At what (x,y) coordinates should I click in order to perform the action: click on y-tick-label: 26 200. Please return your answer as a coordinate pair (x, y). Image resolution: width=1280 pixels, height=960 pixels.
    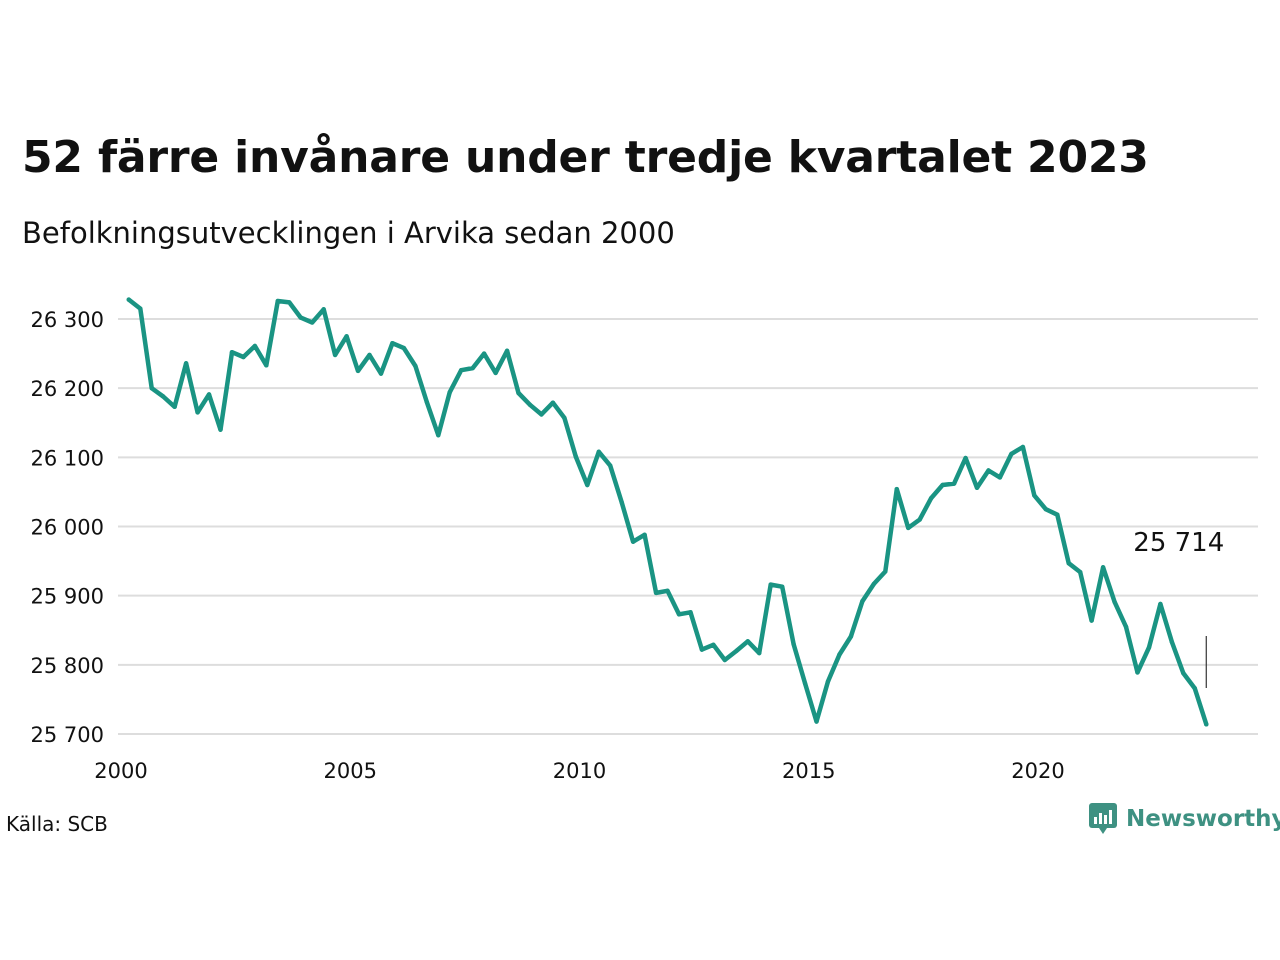
    Looking at the image, I should click on (67, 389).